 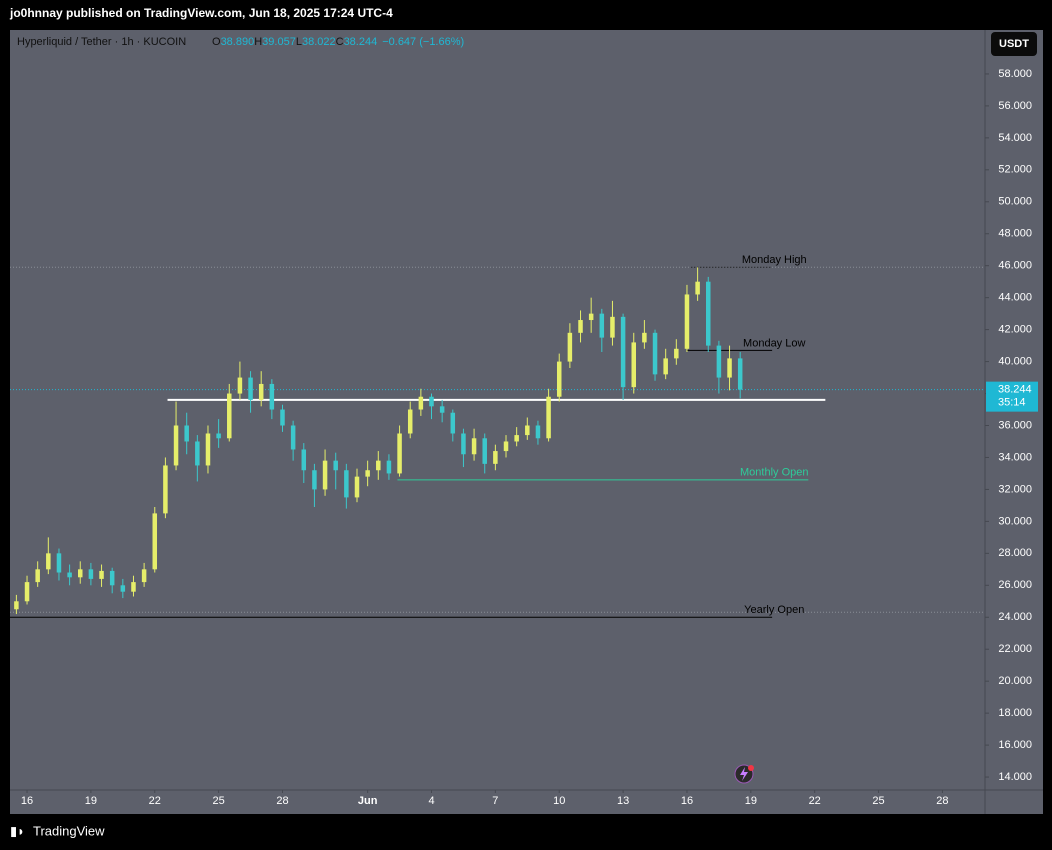 I want to click on level-label: Monthly Open, so click(x=774, y=473).